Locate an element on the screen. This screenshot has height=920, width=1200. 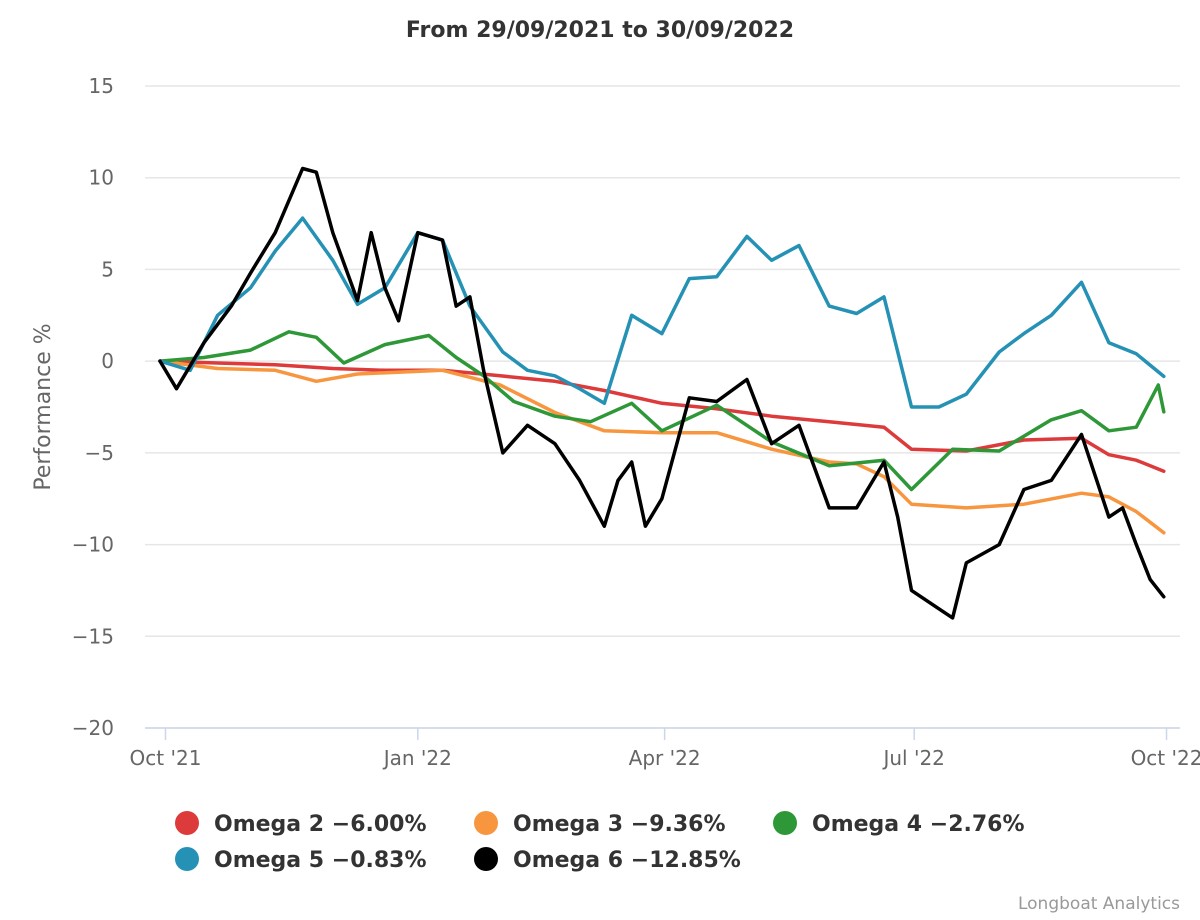
y-tick-label: 15 is located at coordinates (101, 86).